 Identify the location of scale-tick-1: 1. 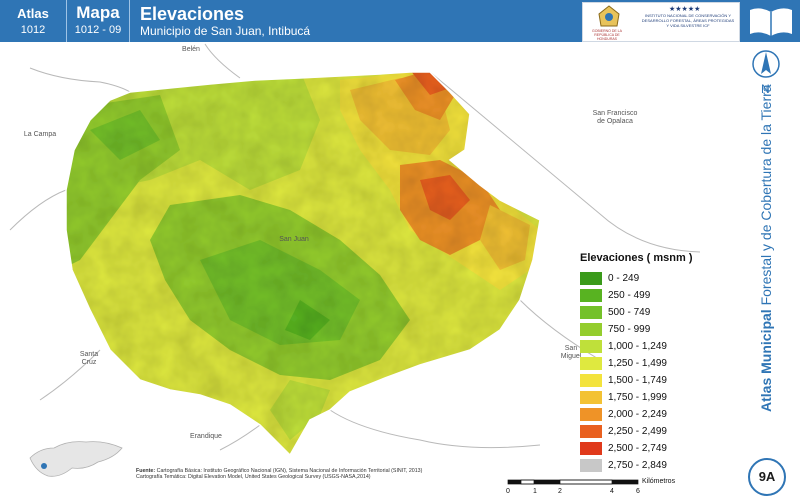
(535, 491).